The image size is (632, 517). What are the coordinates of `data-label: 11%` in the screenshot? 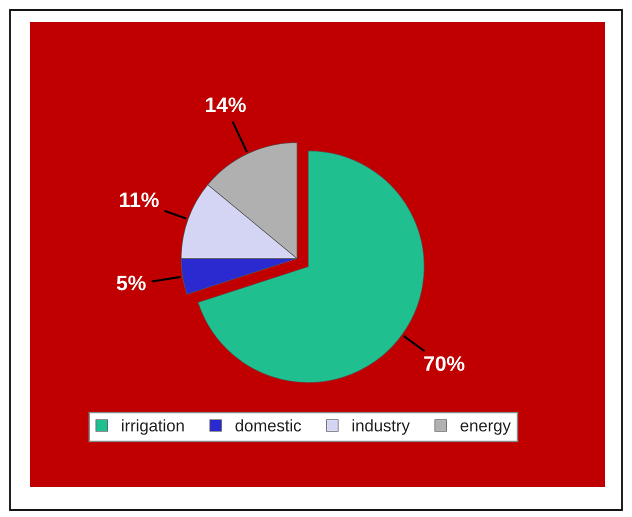 It's located at (139, 200).